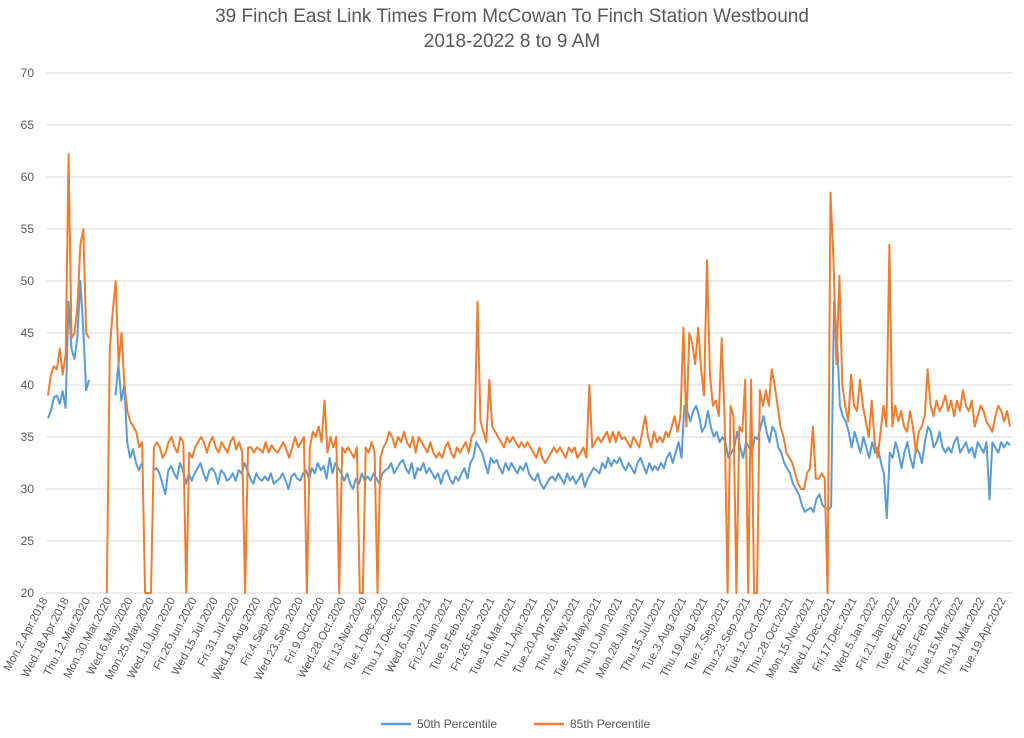 The image size is (1024, 738). Describe the element at coordinates (28, 177) in the screenshot. I see `y-tick-label: 60` at that location.